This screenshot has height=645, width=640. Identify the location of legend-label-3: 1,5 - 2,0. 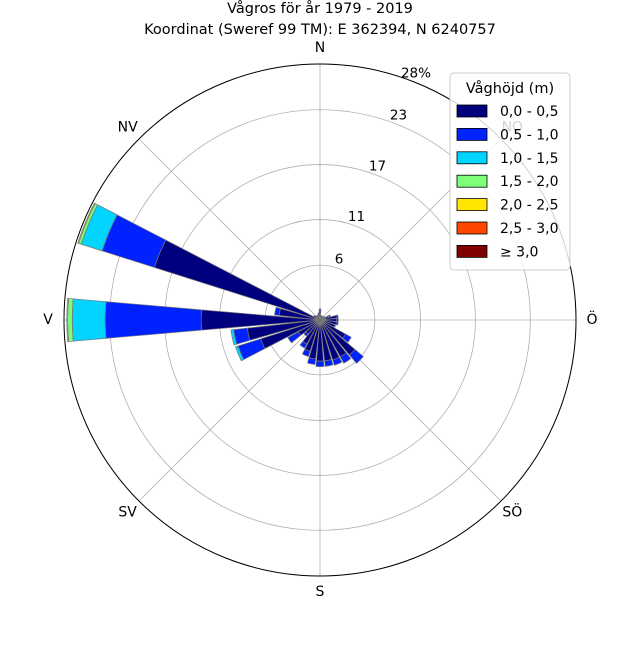
(529, 182).